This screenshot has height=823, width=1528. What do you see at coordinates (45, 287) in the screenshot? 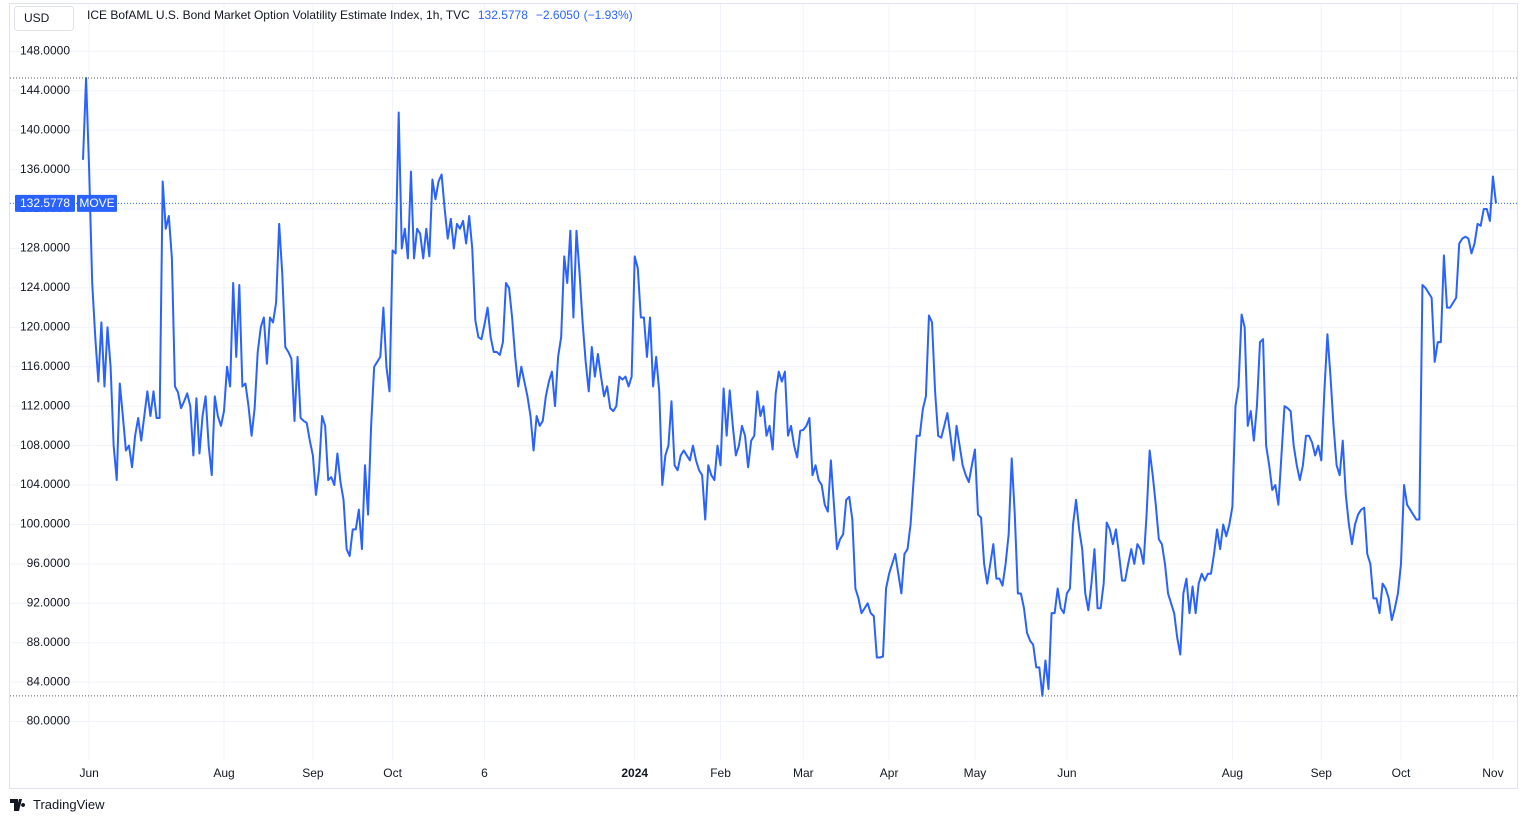
I see `y-tick-label: 124.0000` at bounding box center [45, 287].